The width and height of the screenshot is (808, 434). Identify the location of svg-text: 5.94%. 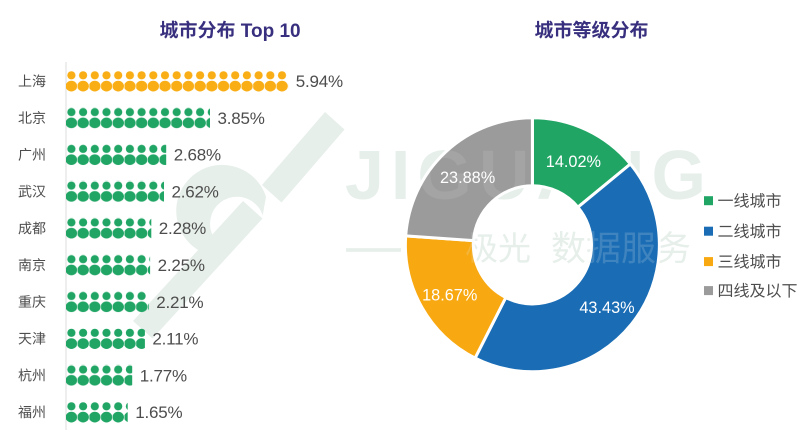
(319, 81).